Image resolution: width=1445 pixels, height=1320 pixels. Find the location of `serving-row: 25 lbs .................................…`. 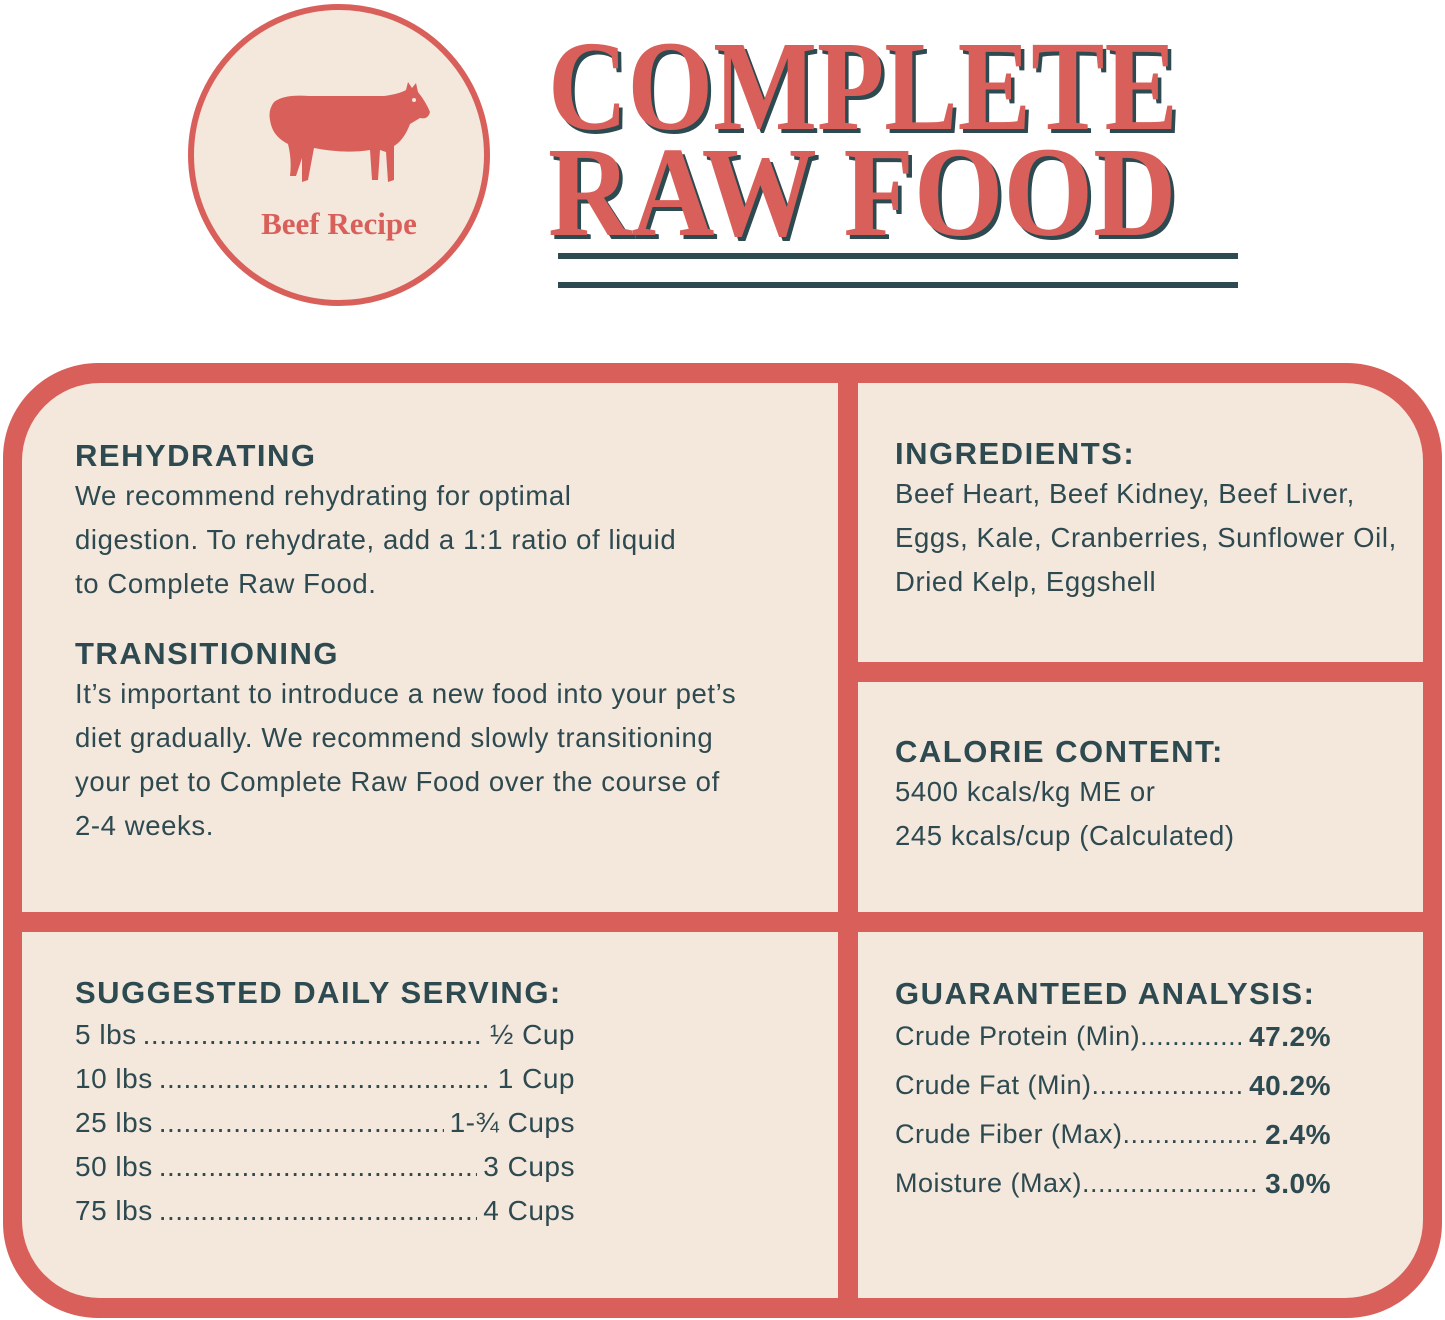

serving-row: 25 lbs .................................… is located at coordinates (325, 1123).